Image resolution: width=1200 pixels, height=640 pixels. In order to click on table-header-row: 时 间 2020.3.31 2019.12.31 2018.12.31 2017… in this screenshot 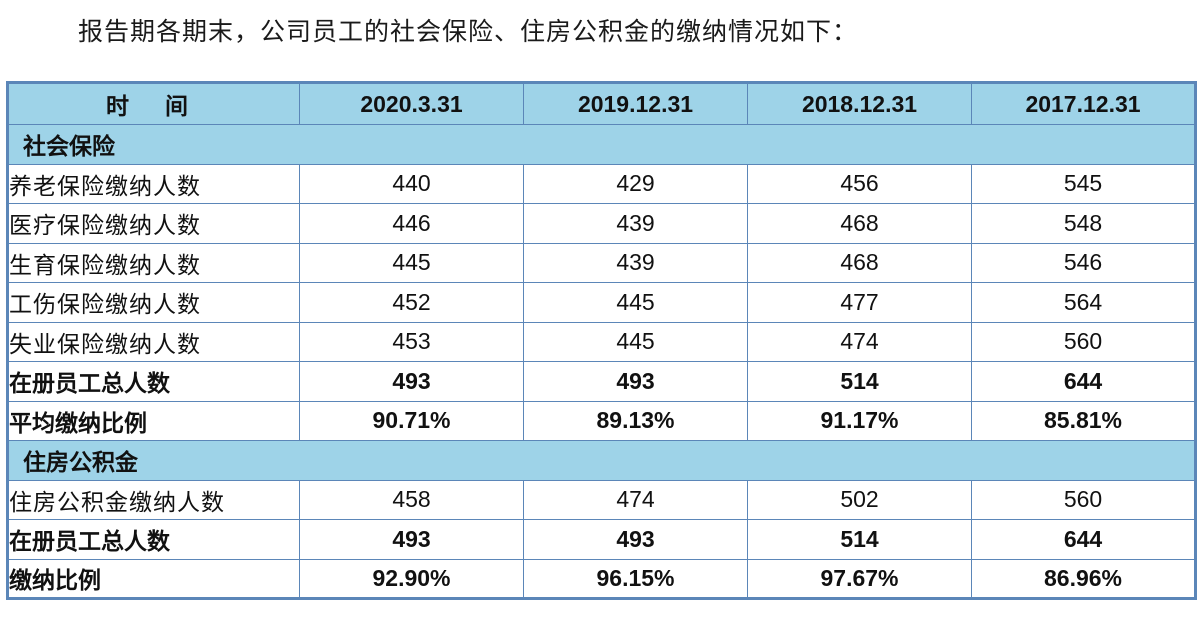, I will do `click(601, 103)`.